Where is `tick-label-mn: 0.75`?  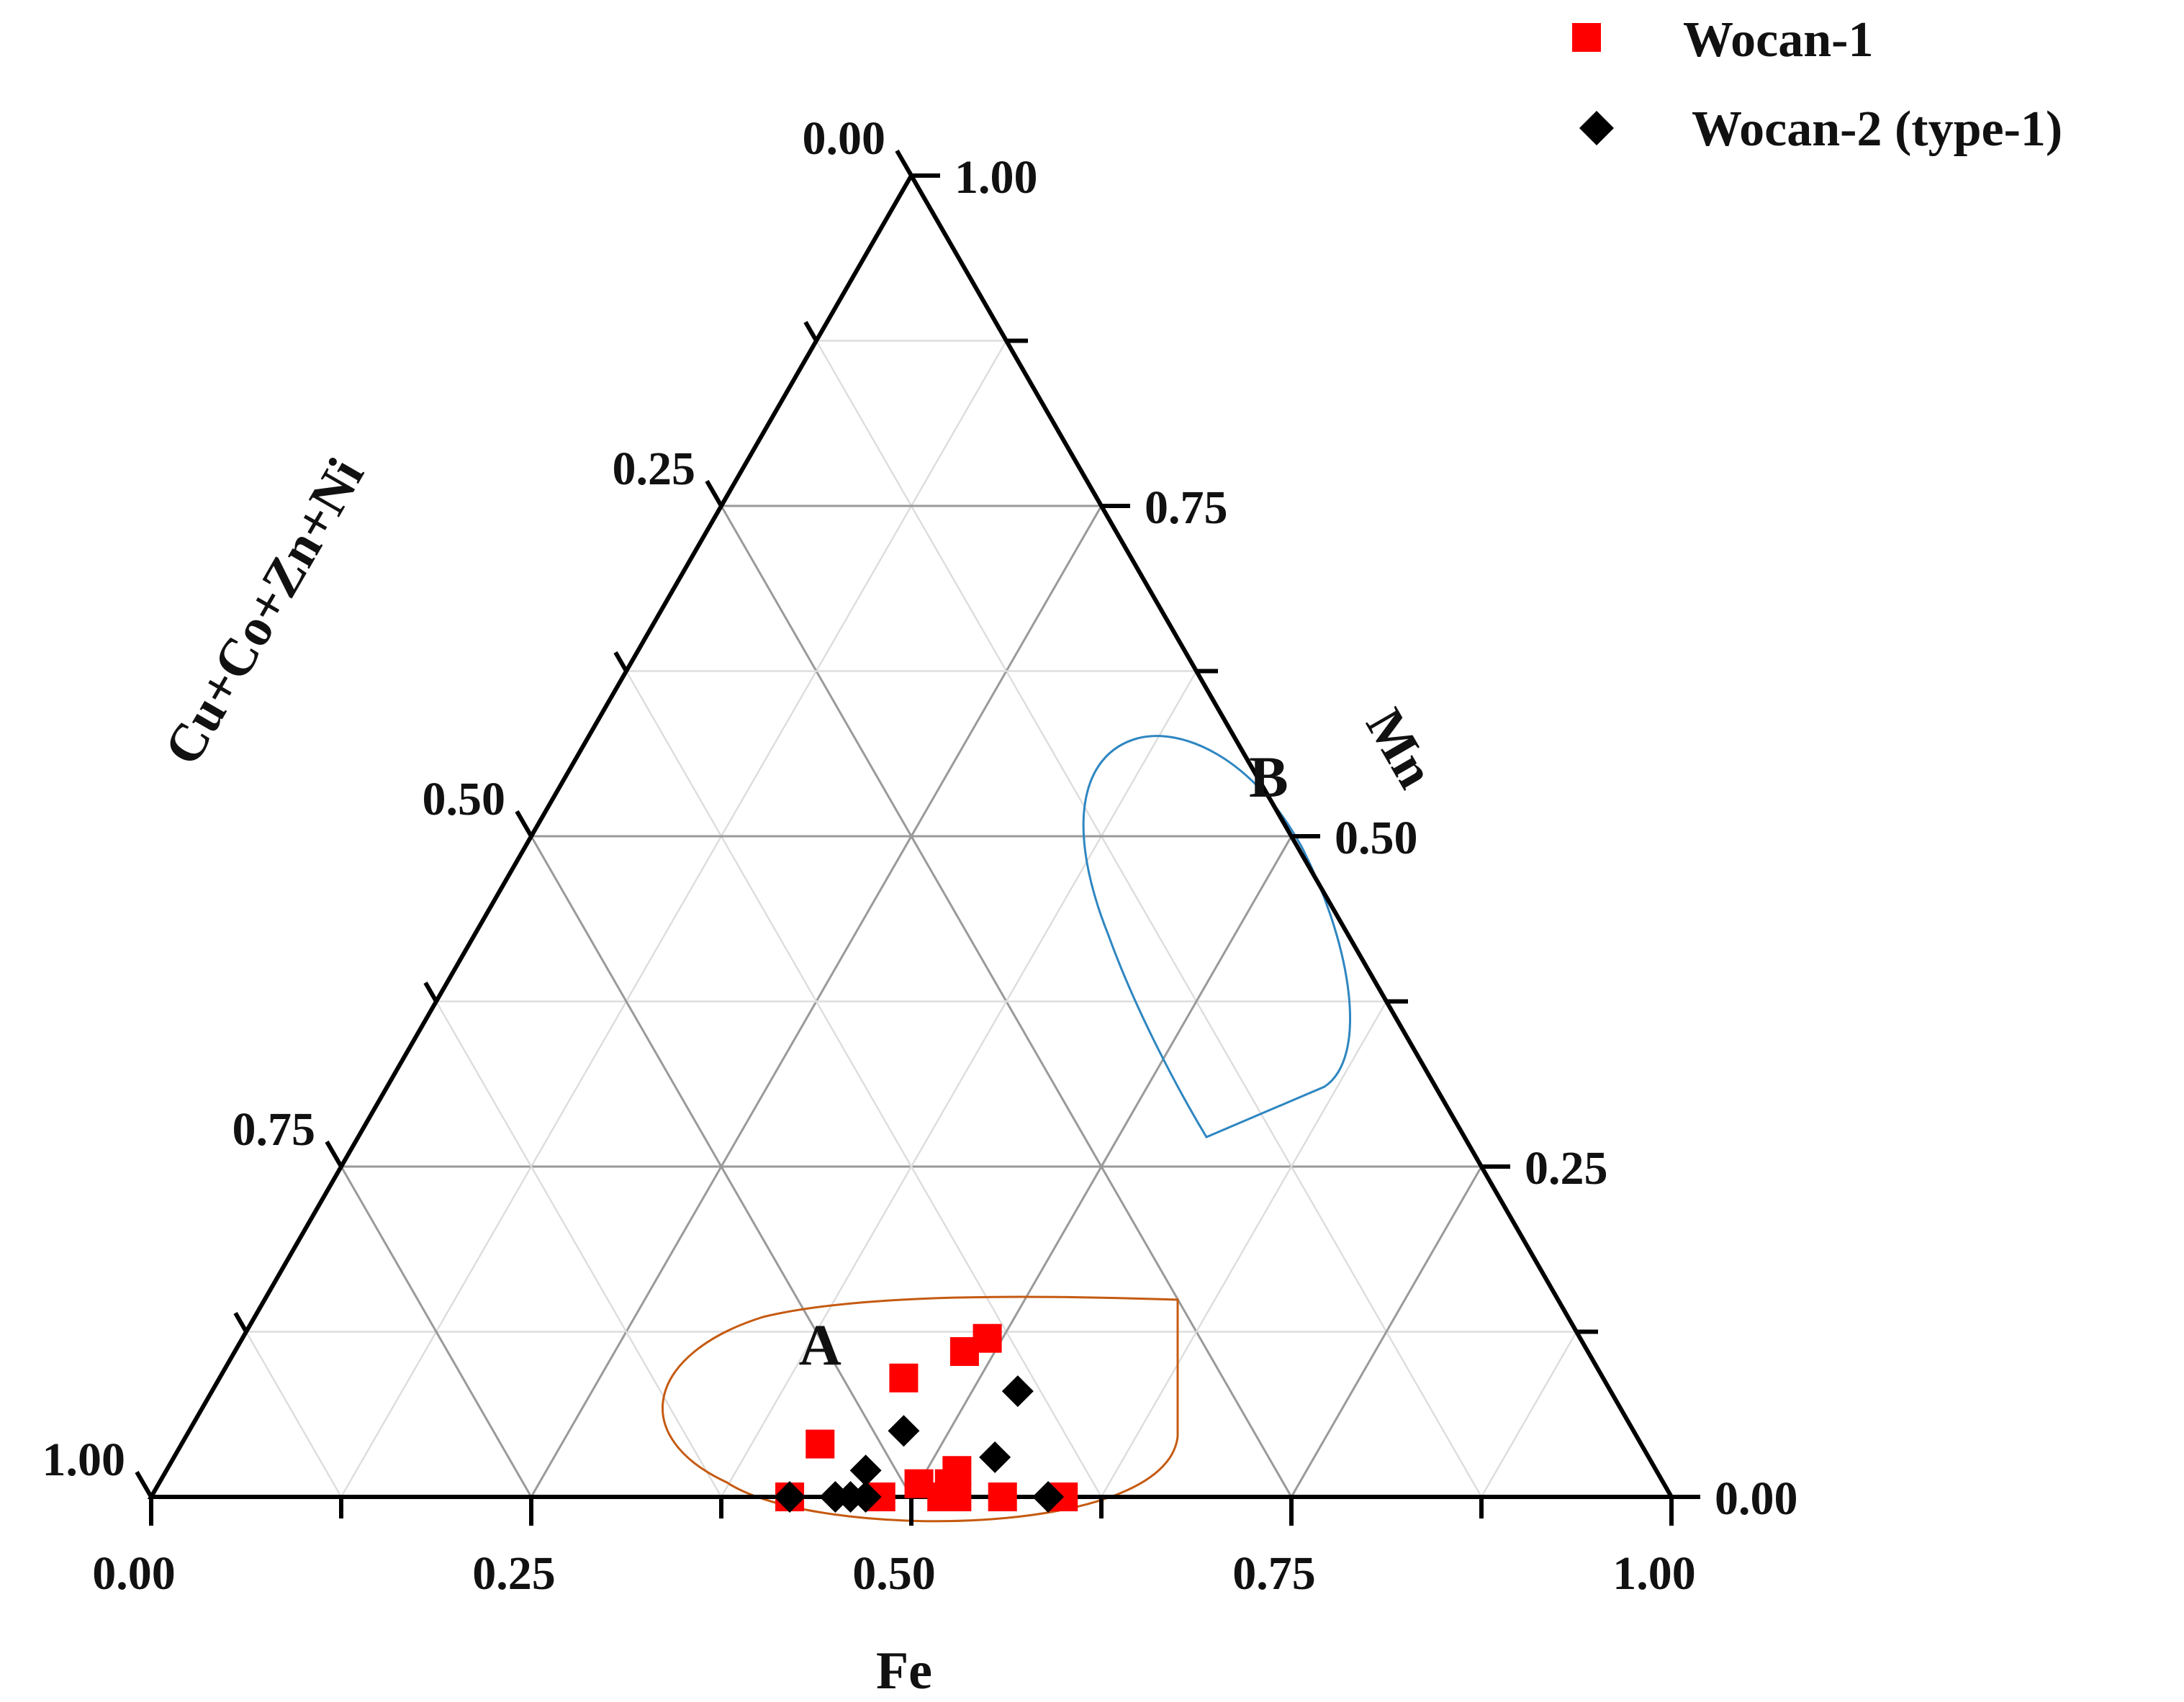
tick-label-mn: 0.75 is located at coordinates (1186, 508).